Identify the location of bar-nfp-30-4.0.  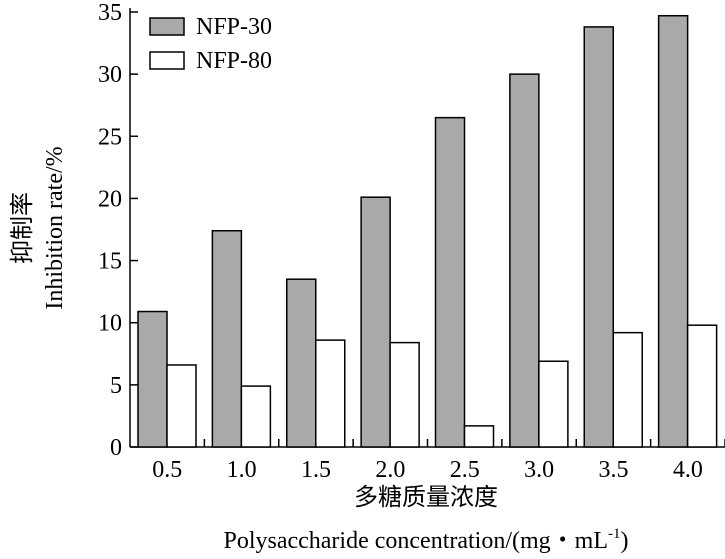
(673, 231).